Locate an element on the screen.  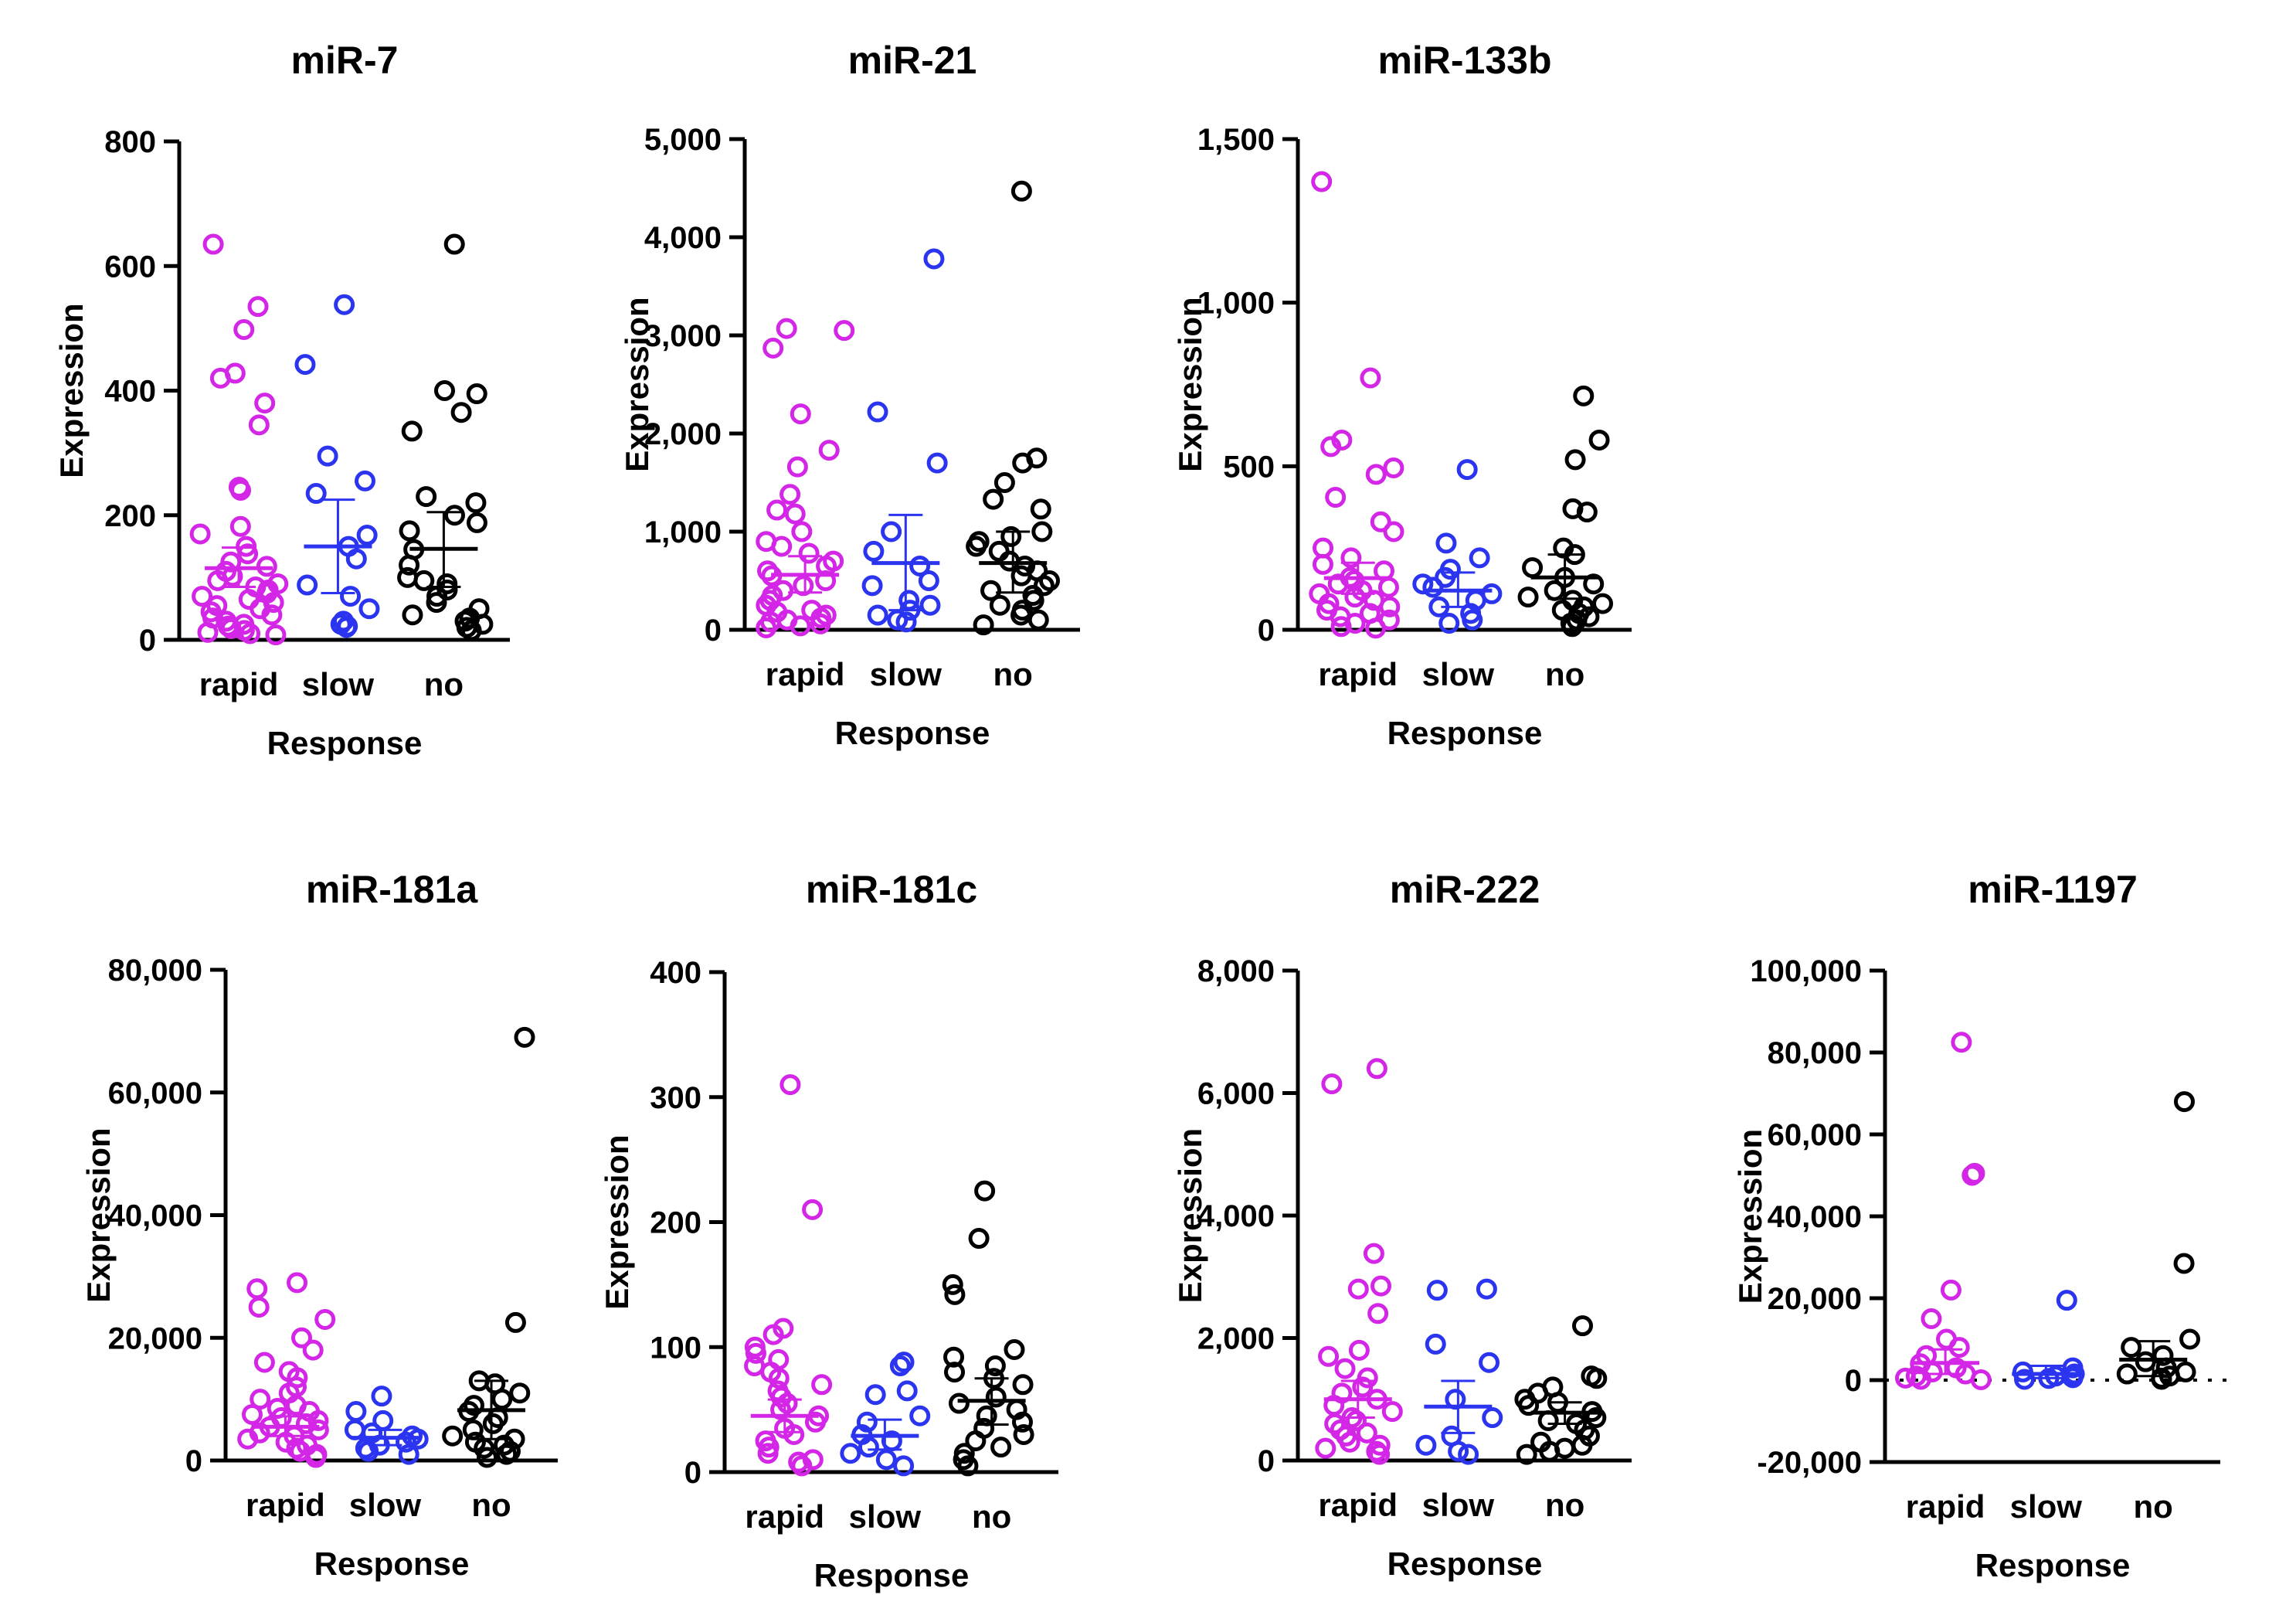
y-tick-label: 200 is located at coordinates (130, 516).